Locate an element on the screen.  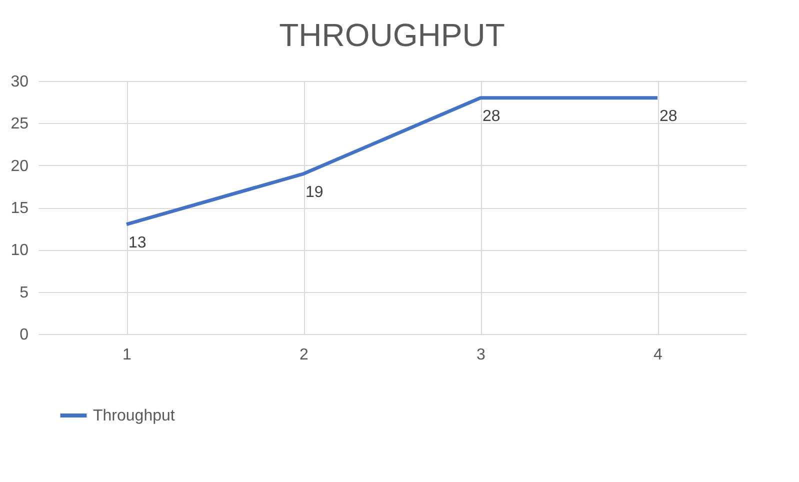
y-tick-label: 15 is located at coordinates (19, 208).